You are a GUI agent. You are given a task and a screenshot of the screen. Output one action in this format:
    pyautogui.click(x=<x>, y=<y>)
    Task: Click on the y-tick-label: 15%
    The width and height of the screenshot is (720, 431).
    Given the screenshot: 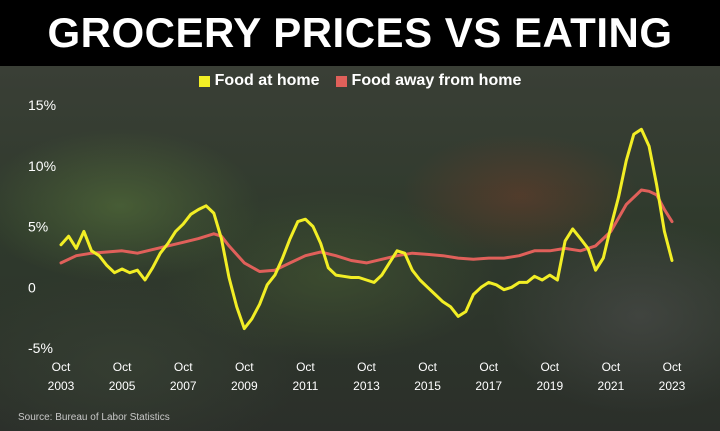 What is the action you would take?
    pyautogui.click(x=42, y=105)
    